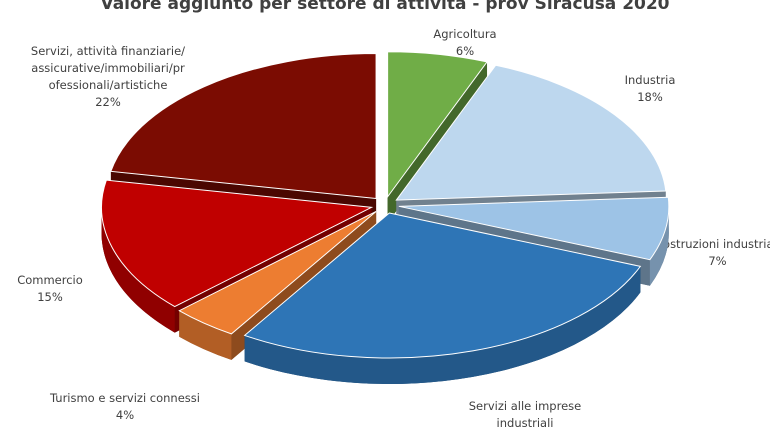 This screenshot has height=433, width=770. Describe the element at coordinates (465, 43) in the screenshot. I see `data-label: Agricoltura 6%` at that location.